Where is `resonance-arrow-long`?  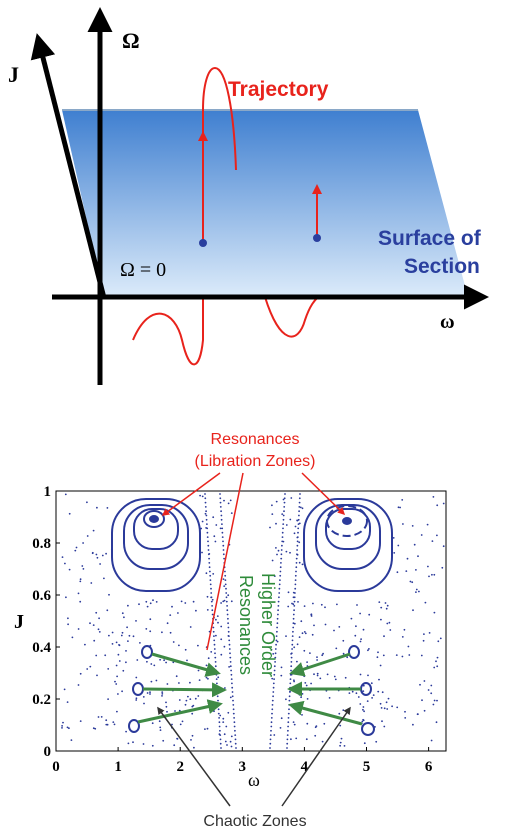 resonance-arrow-long is located at coordinates (225, 561).